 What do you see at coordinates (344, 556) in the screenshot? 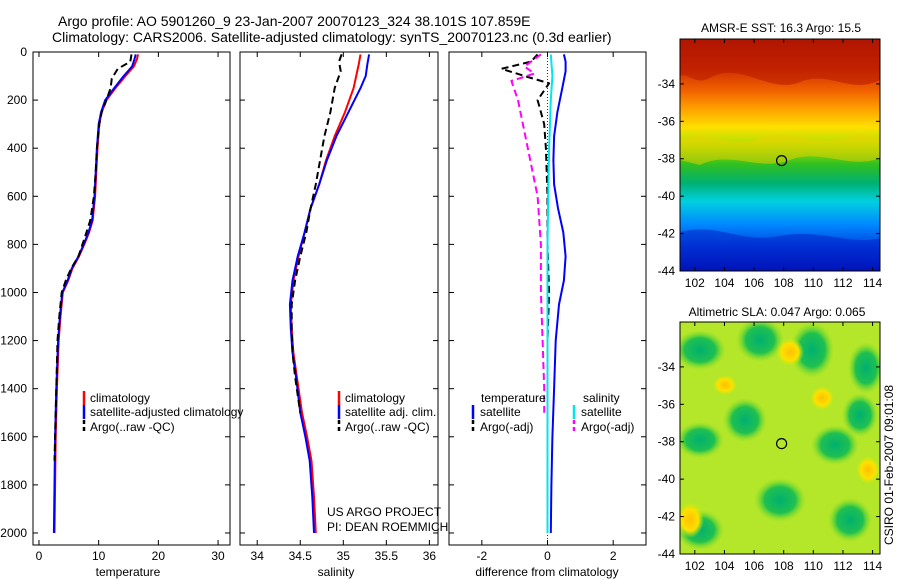
I see `x-tick-label: 35` at bounding box center [344, 556].